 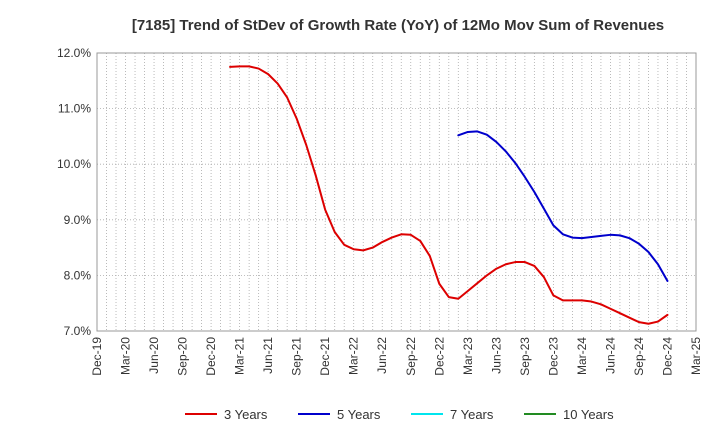 What do you see at coordinates (468, 356) in the screenshot?
I see `x-tick-label: Mar-23` at bounding box center [468, 356].